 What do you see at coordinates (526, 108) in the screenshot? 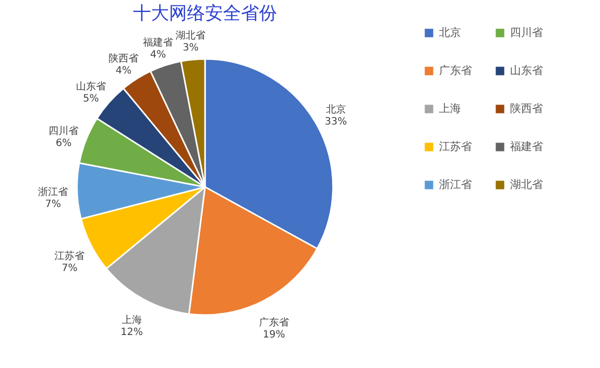
I see `legend-label: 陕西省` at bounding box center [526, 108].